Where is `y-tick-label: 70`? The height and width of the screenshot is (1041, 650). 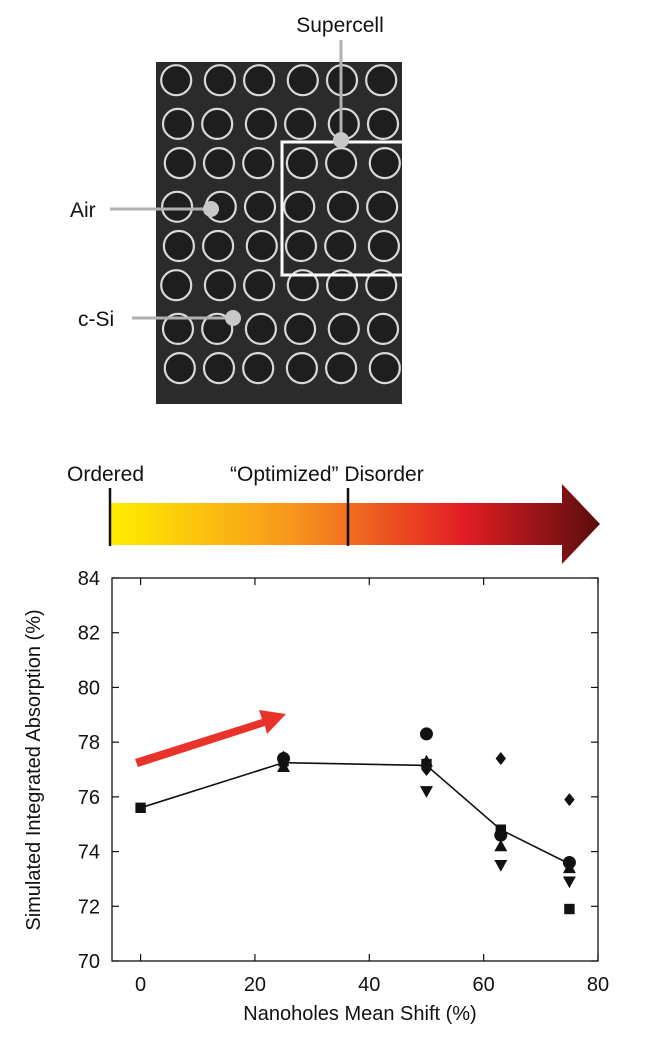
y-tick-label: 70 is located at coordinates (89, 962).